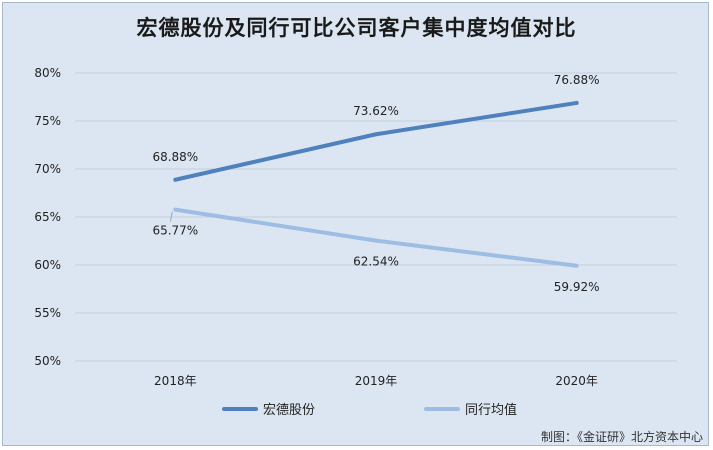 The image size is (713, 450). I want to click on y-tick-label: 80%, so click(47, 73).